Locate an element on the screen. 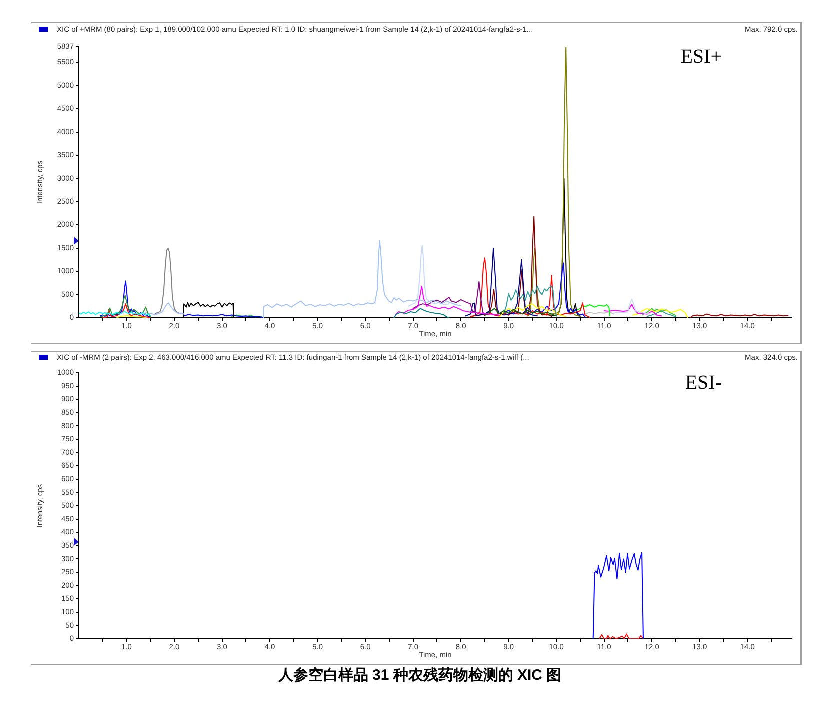 This screenshot has width=840, height=701. text: 人参空白样品 31 种农残药物检测的 XIC 图 is located at coordinates (420, 676).